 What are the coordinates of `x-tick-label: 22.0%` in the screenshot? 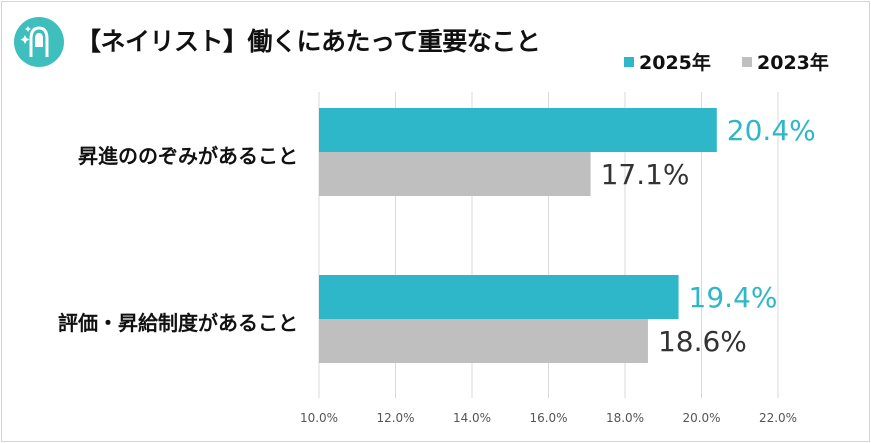 It's located at (778, 418).